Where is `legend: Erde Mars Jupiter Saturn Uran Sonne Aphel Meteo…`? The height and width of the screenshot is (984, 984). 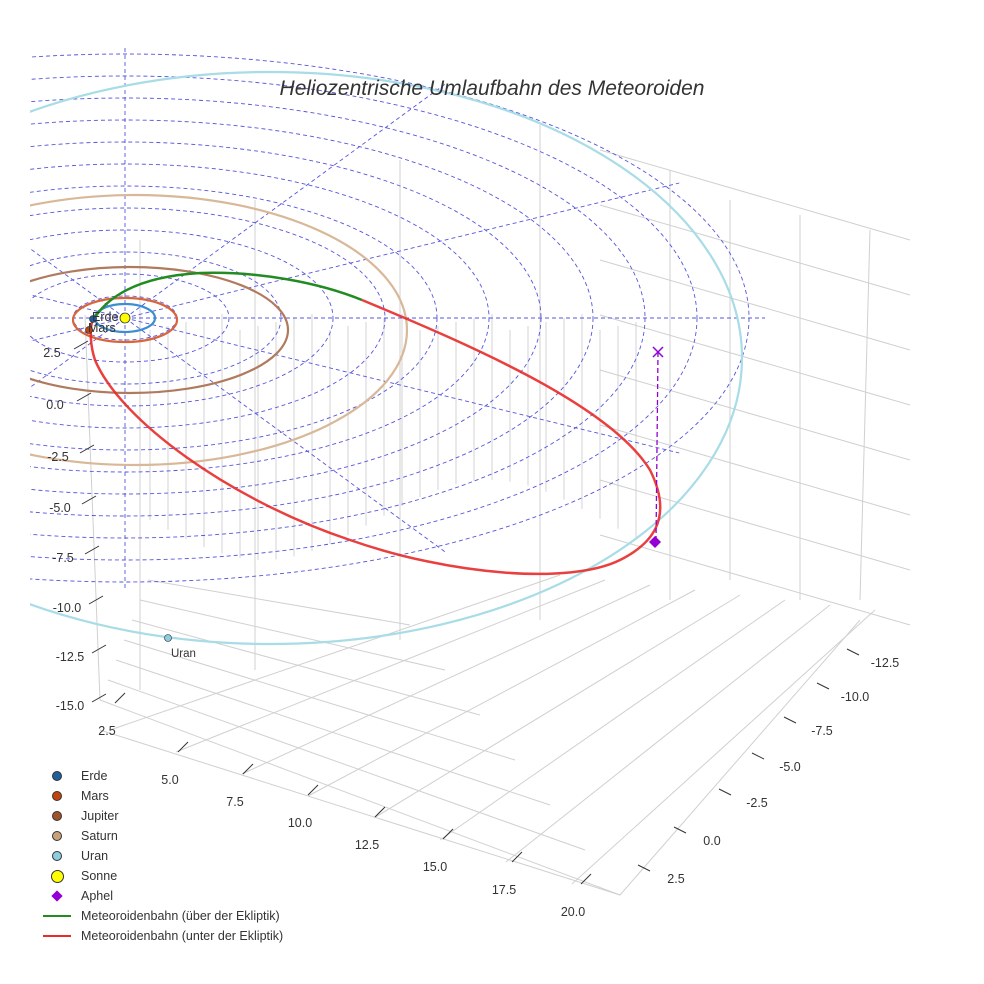
legend: Erde Mars Jupiter Saturn Uran Sonne Aphel Meteo… is located at coordinates (161, 856).